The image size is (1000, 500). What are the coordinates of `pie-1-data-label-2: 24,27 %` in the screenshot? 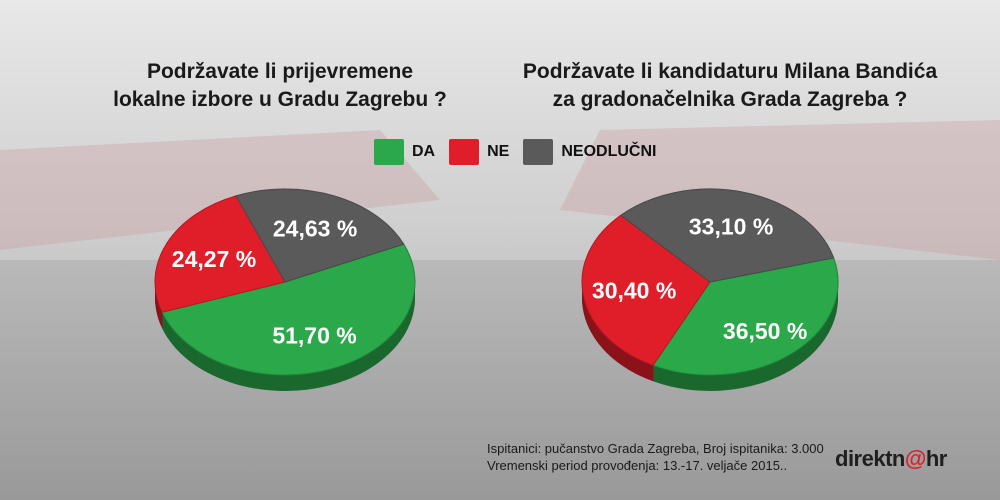 It's located at (214, 259).